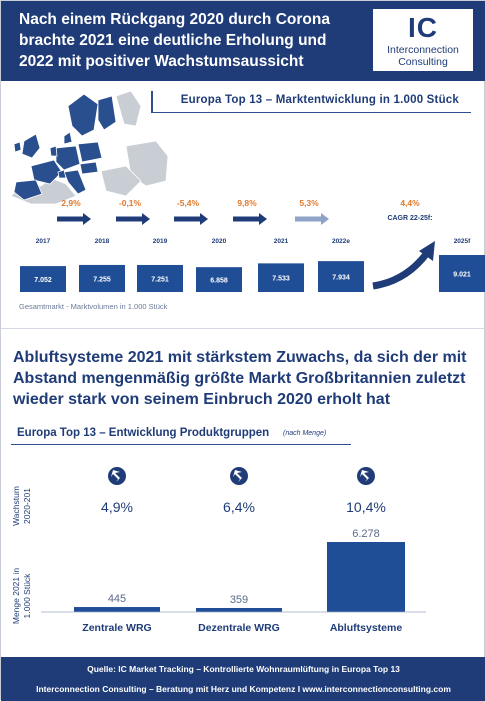 The width and height of the screenshot is (485, 701). I want to click on market-bar-value: 9.021, so click(462, 275).